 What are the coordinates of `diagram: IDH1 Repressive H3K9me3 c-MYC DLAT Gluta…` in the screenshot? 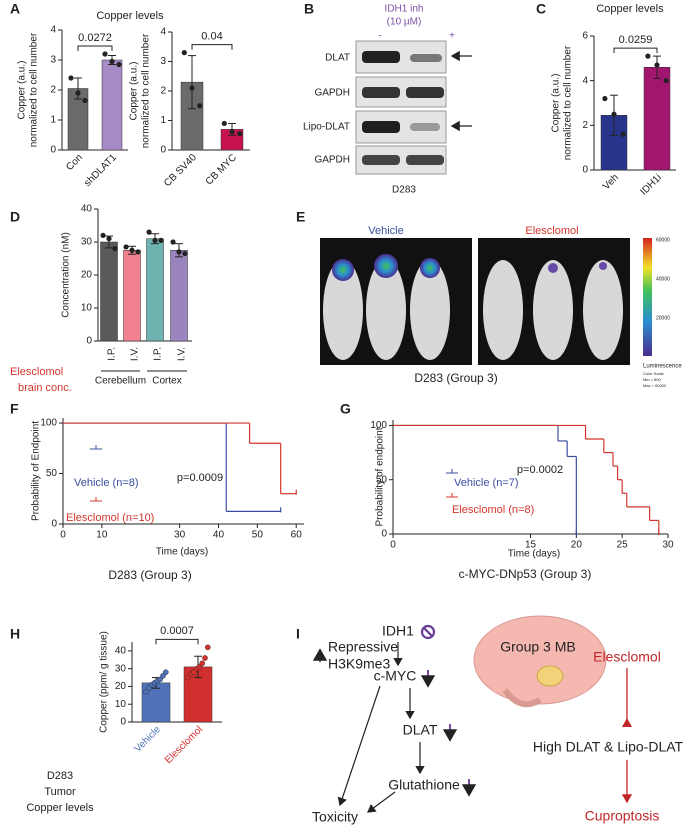 It's located at (498, 720).